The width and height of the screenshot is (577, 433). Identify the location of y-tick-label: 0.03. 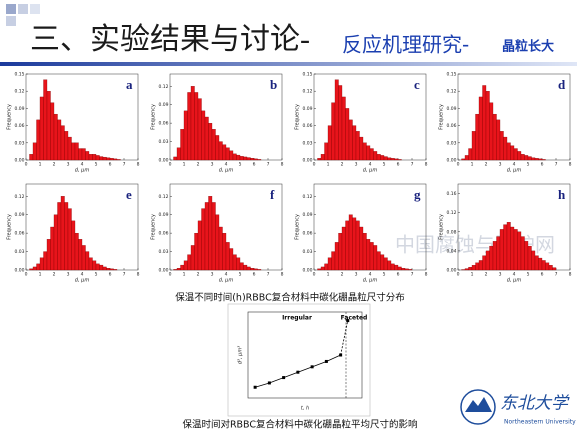
(163, 252).